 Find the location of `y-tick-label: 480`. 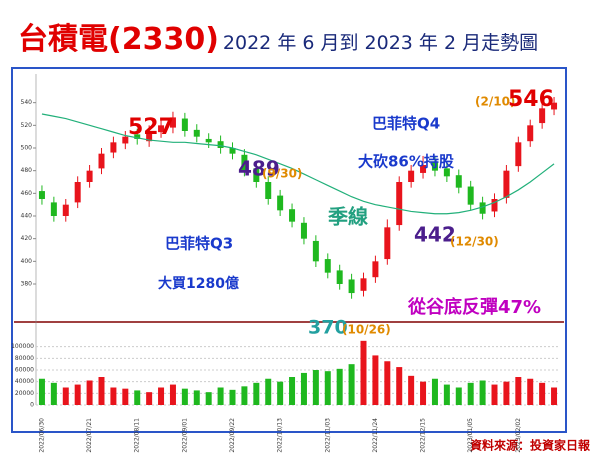

y-tick-label: 480 is located at coordinates (27, 170).